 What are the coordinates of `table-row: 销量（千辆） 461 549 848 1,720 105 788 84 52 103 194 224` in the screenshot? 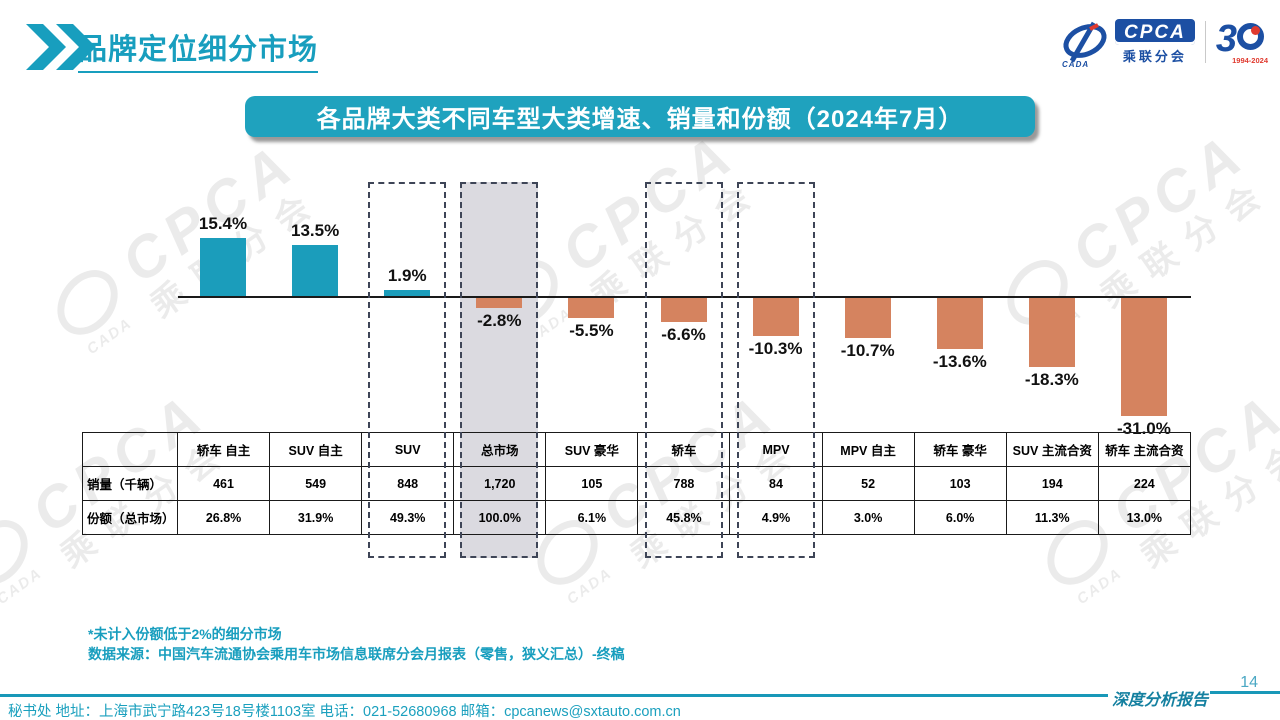 It's located at (636, 483).